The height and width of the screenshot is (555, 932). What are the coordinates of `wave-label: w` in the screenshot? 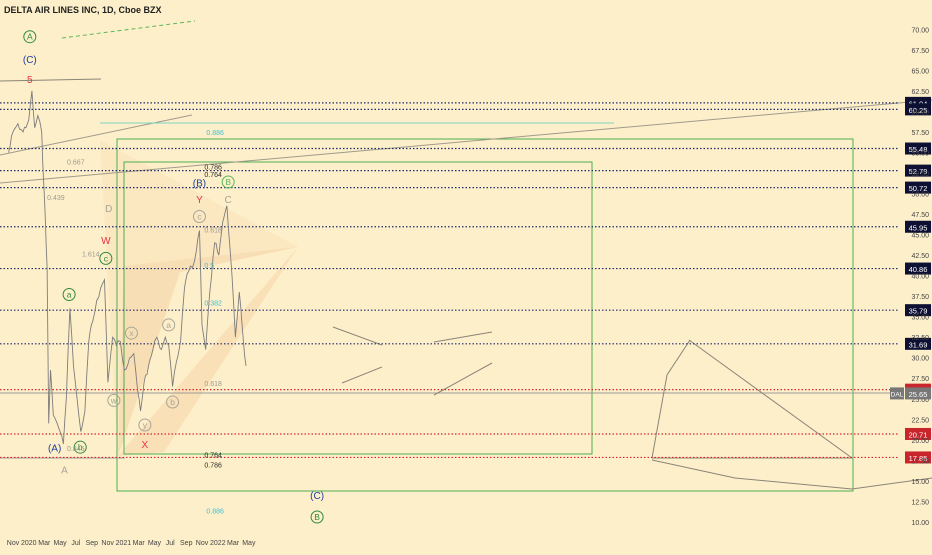 It's located at (114, 400).